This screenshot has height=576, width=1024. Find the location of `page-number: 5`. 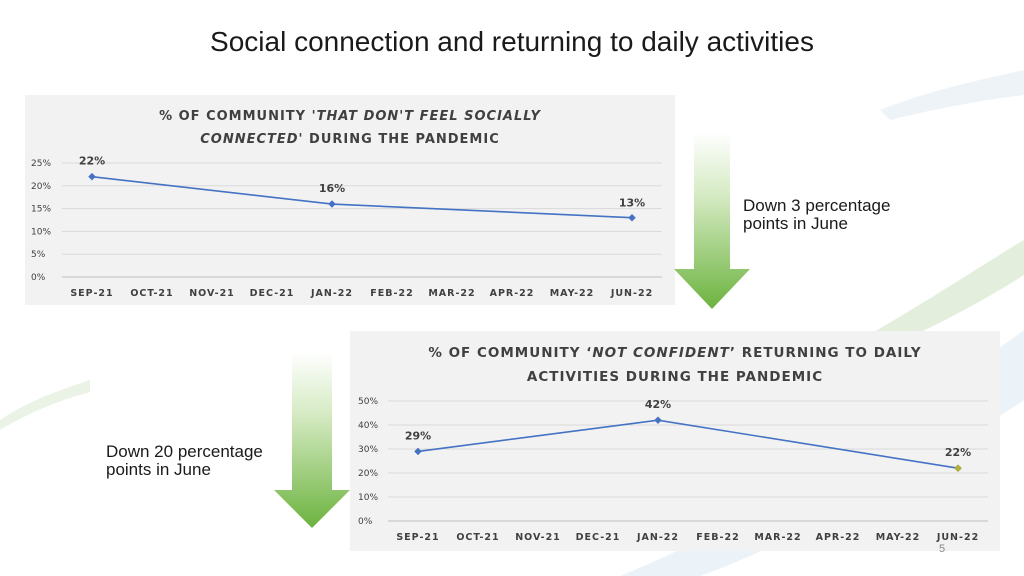

page-number: 5 is located at coordinates (942, 549).